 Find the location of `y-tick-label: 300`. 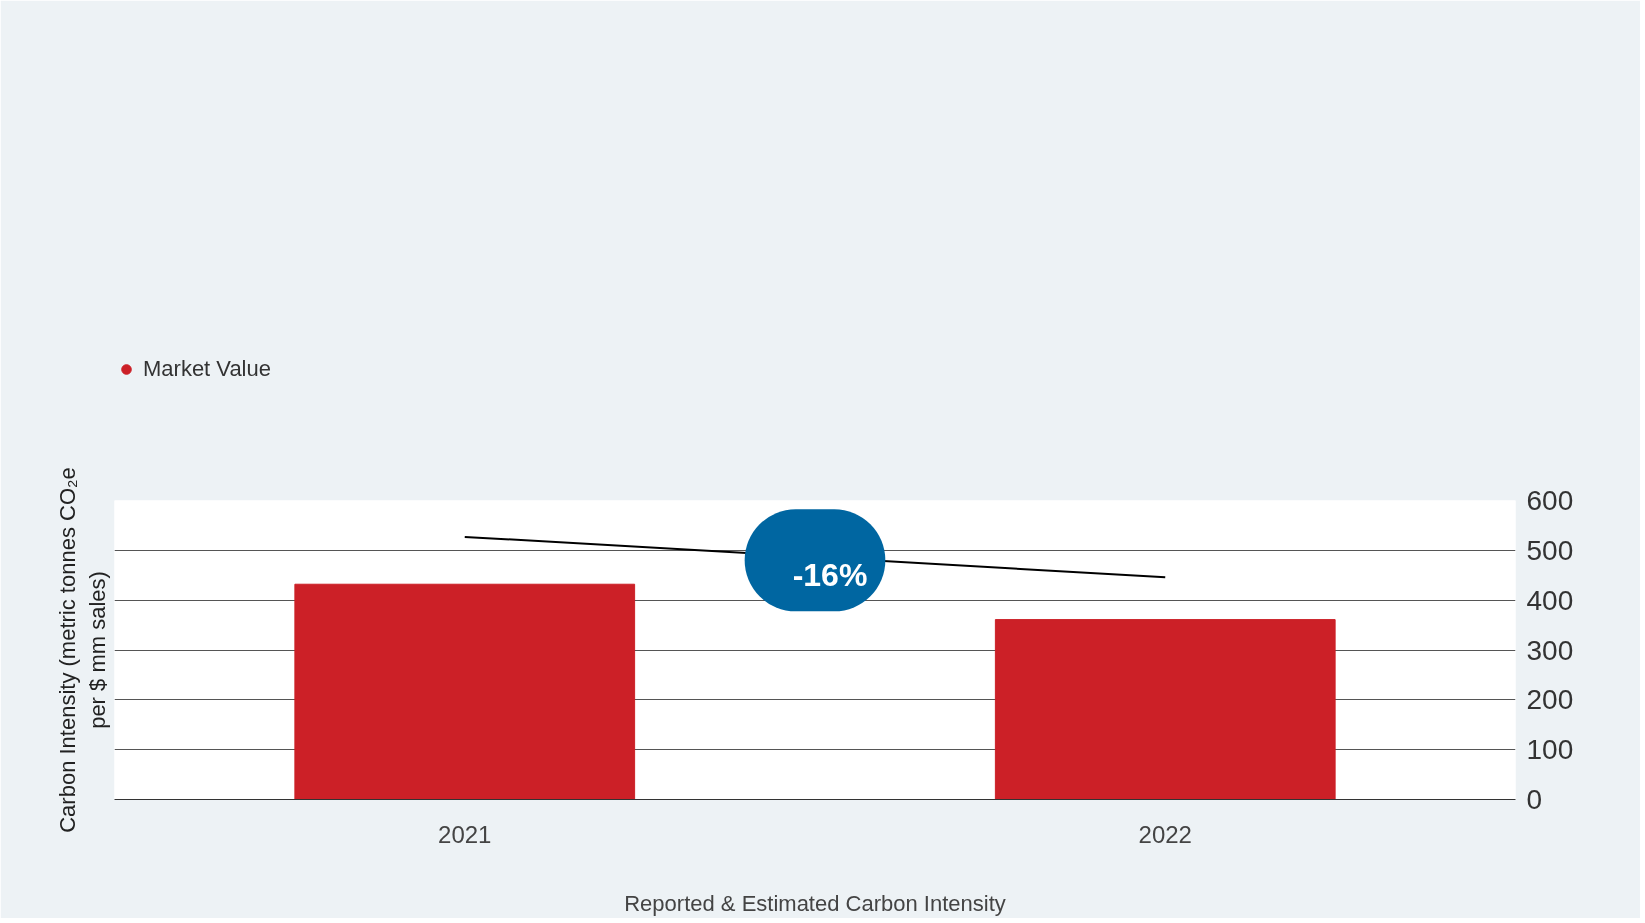

y-tick-label: 300 is located at coordinates (1550, 650).